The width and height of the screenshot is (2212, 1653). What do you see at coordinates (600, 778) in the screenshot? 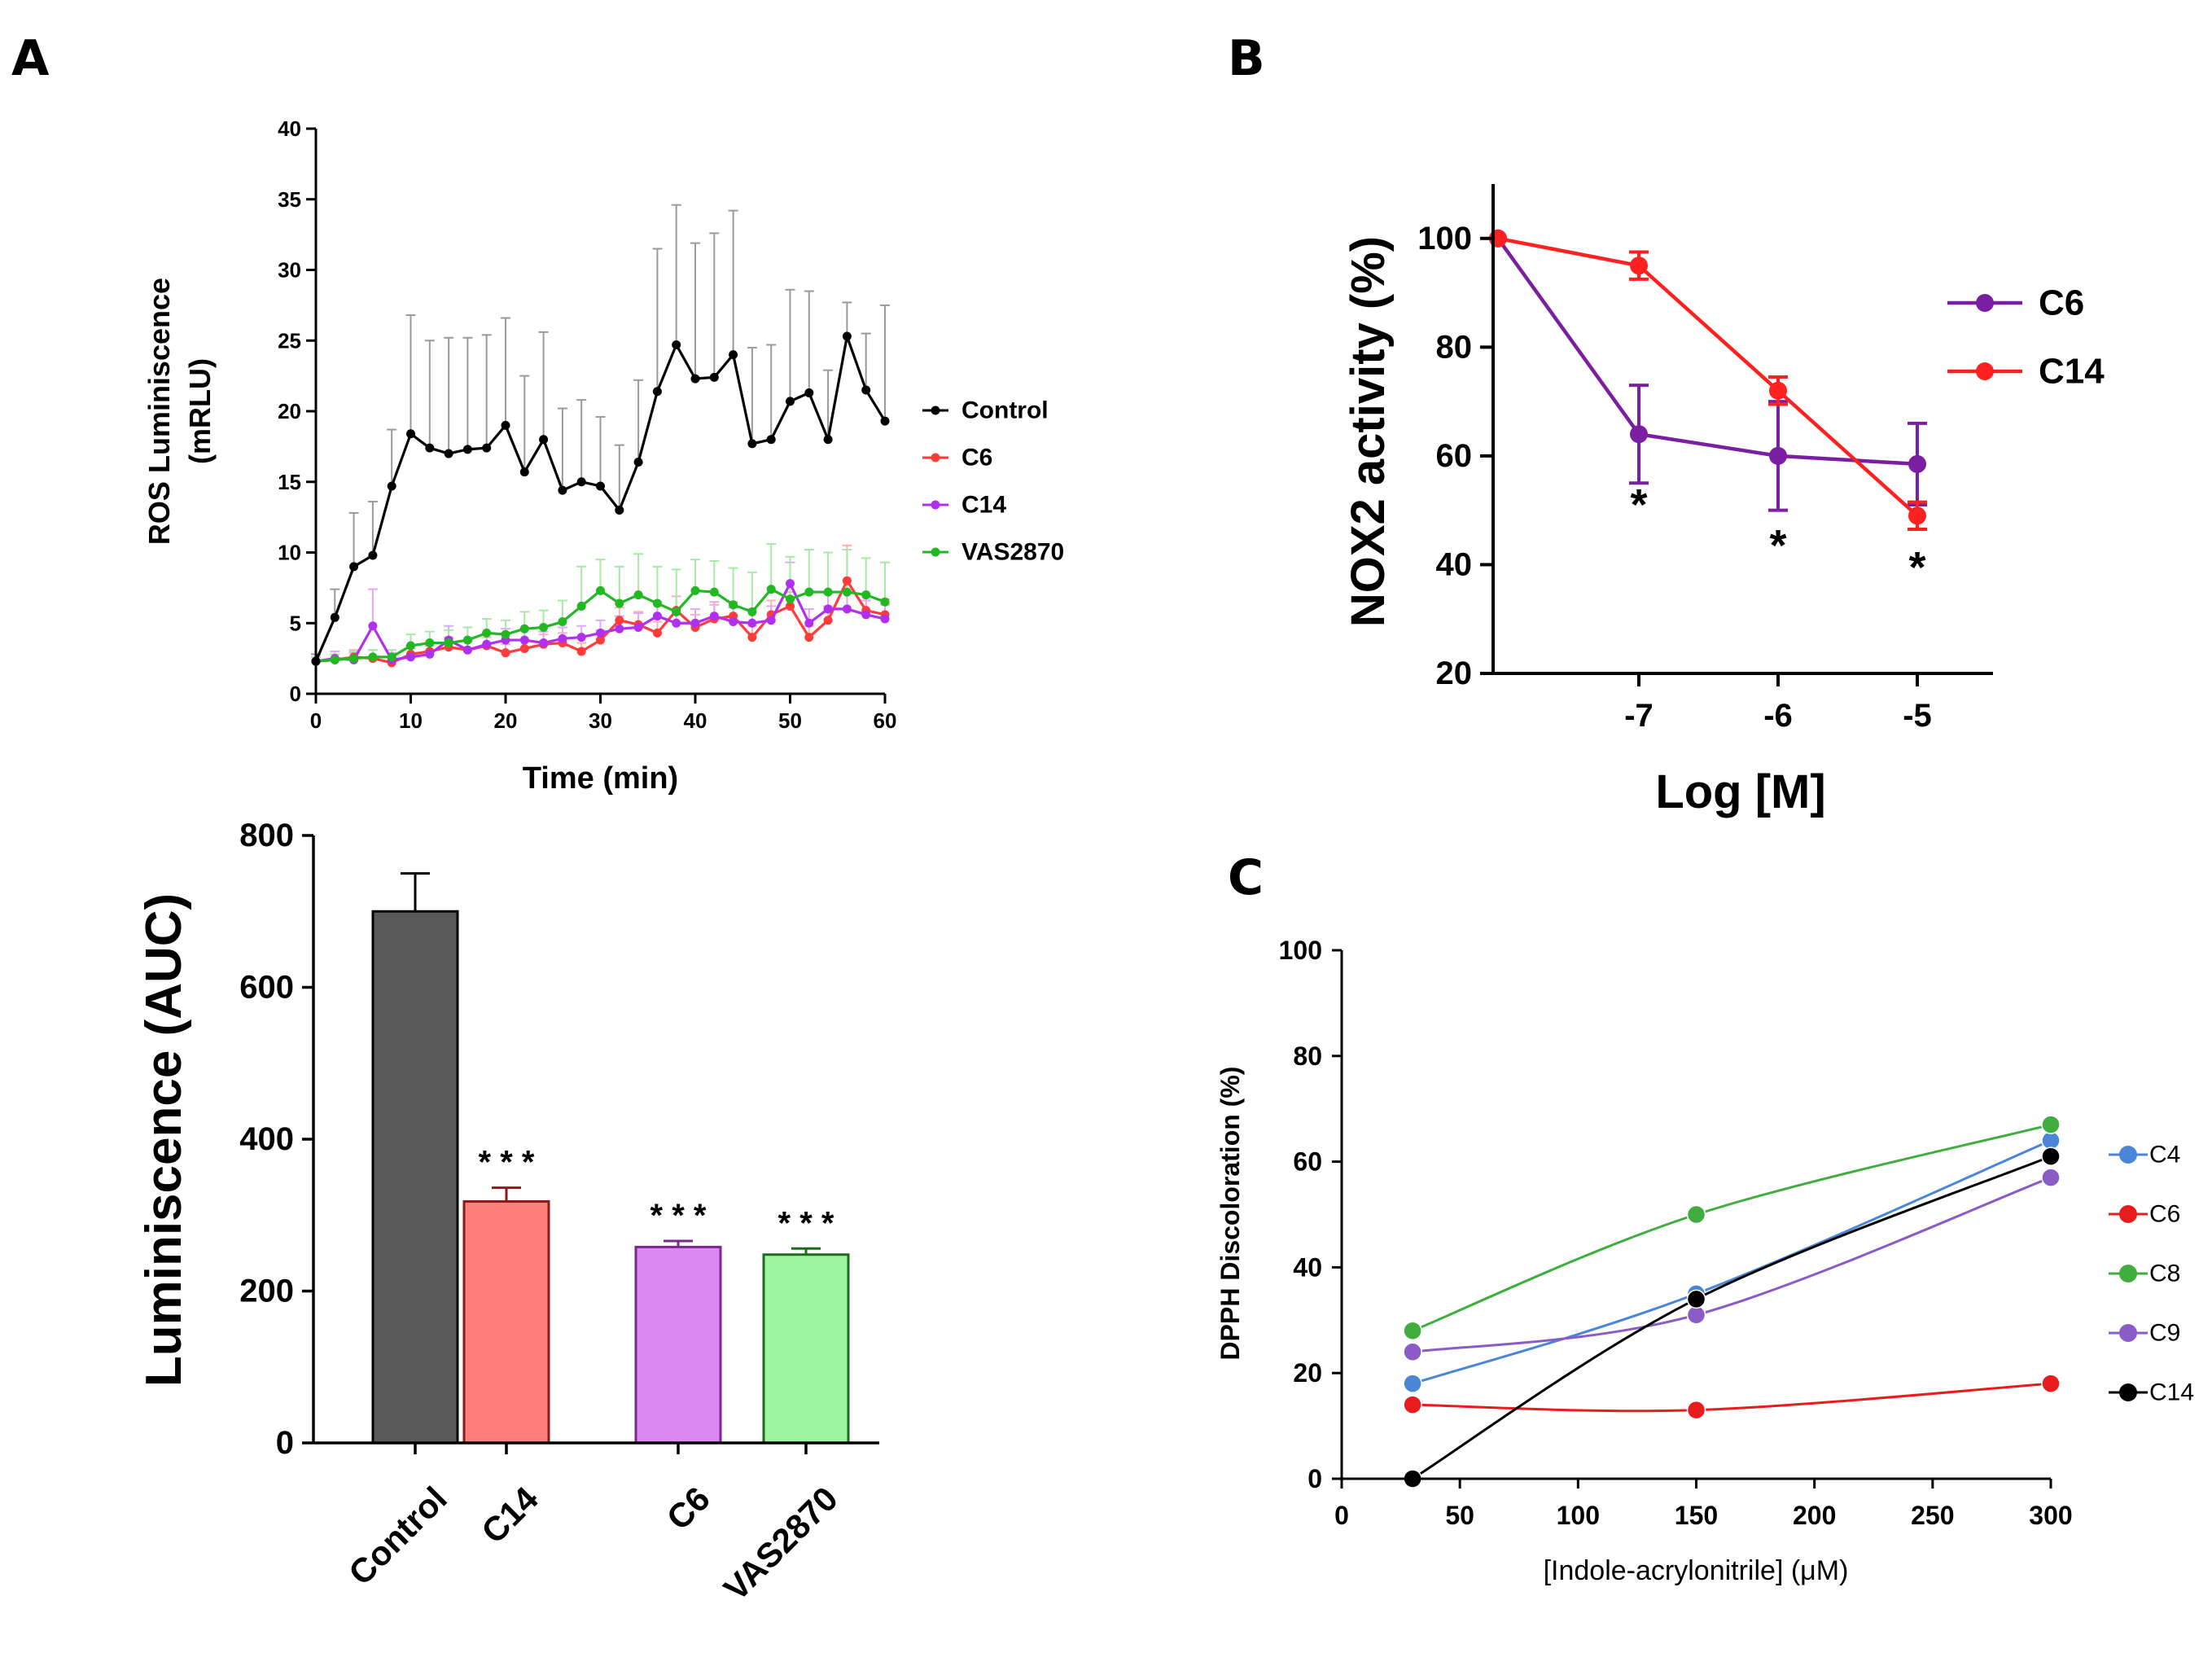
I see `x-axis-title: Time (min)` at bounding box center [600, 778].